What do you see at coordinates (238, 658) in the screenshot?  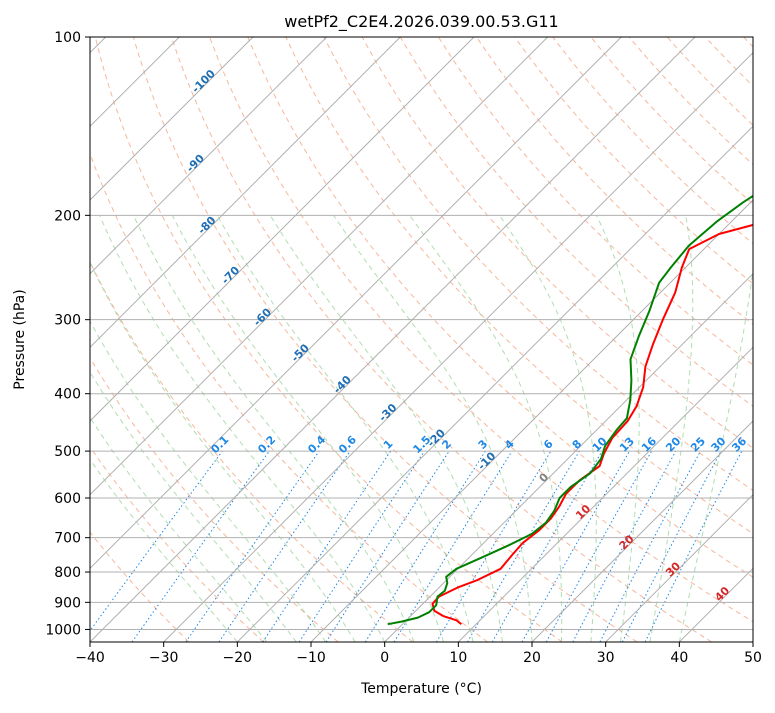 I see `x-tick-label: −20` at bounding box center [238, 658].